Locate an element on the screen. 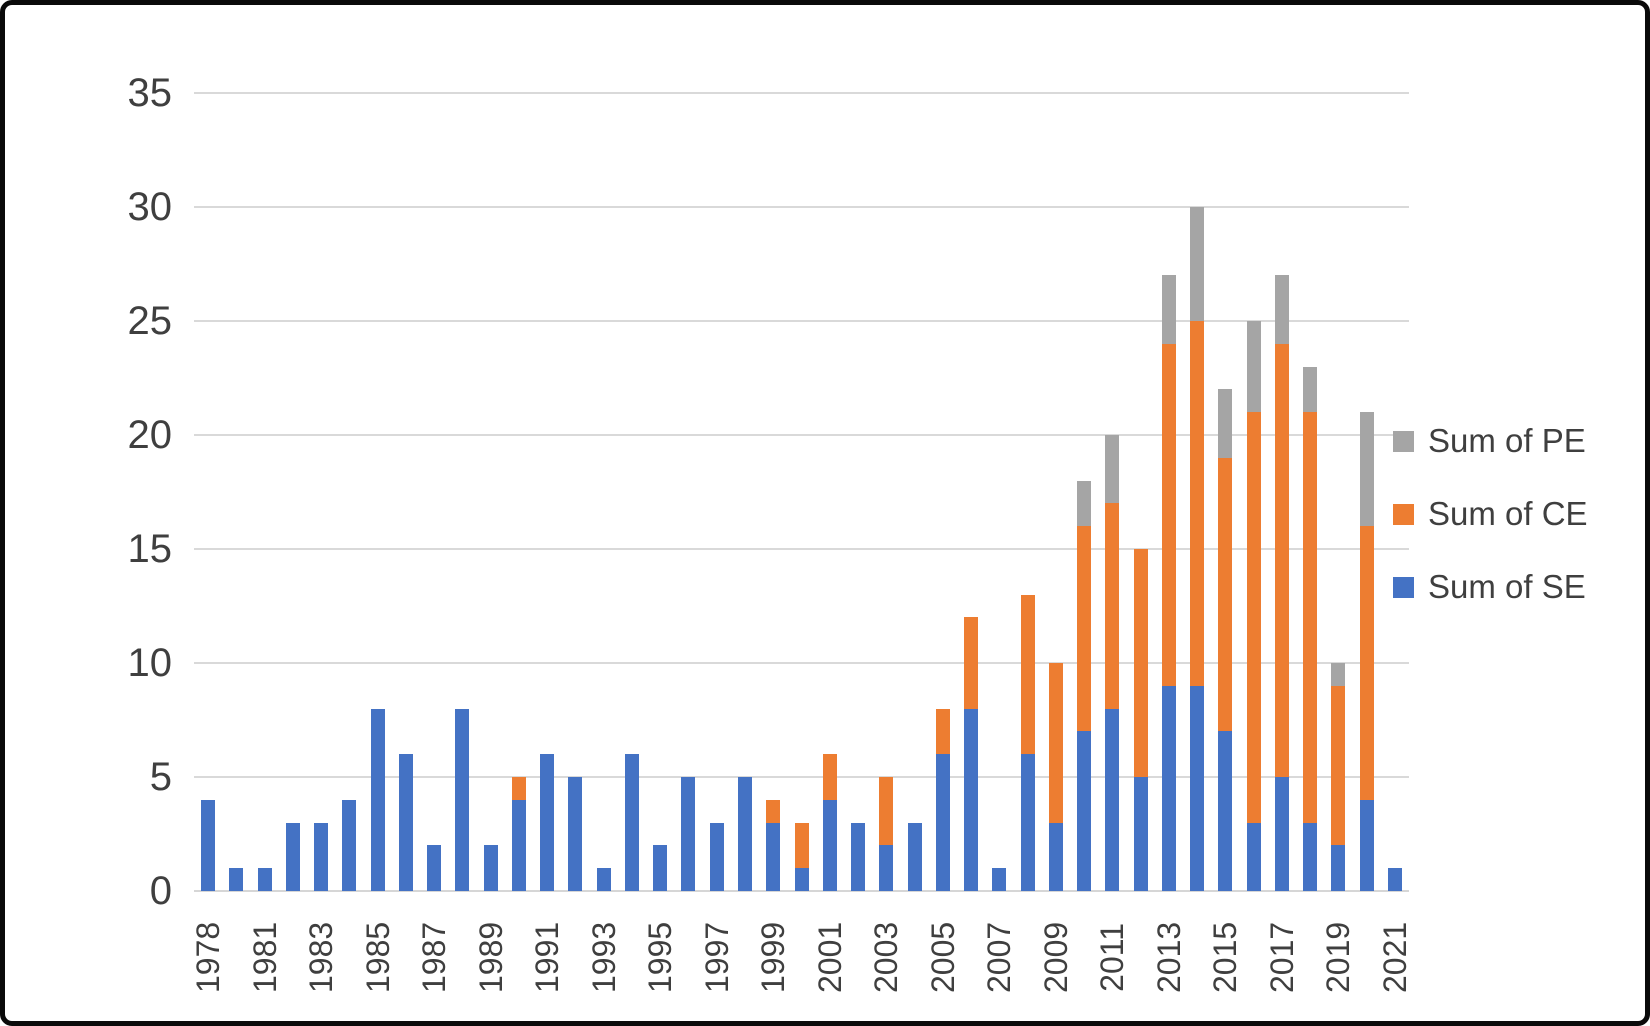  x-axis-tick-label-1993: 1993 is located at coordinates (603, 957).